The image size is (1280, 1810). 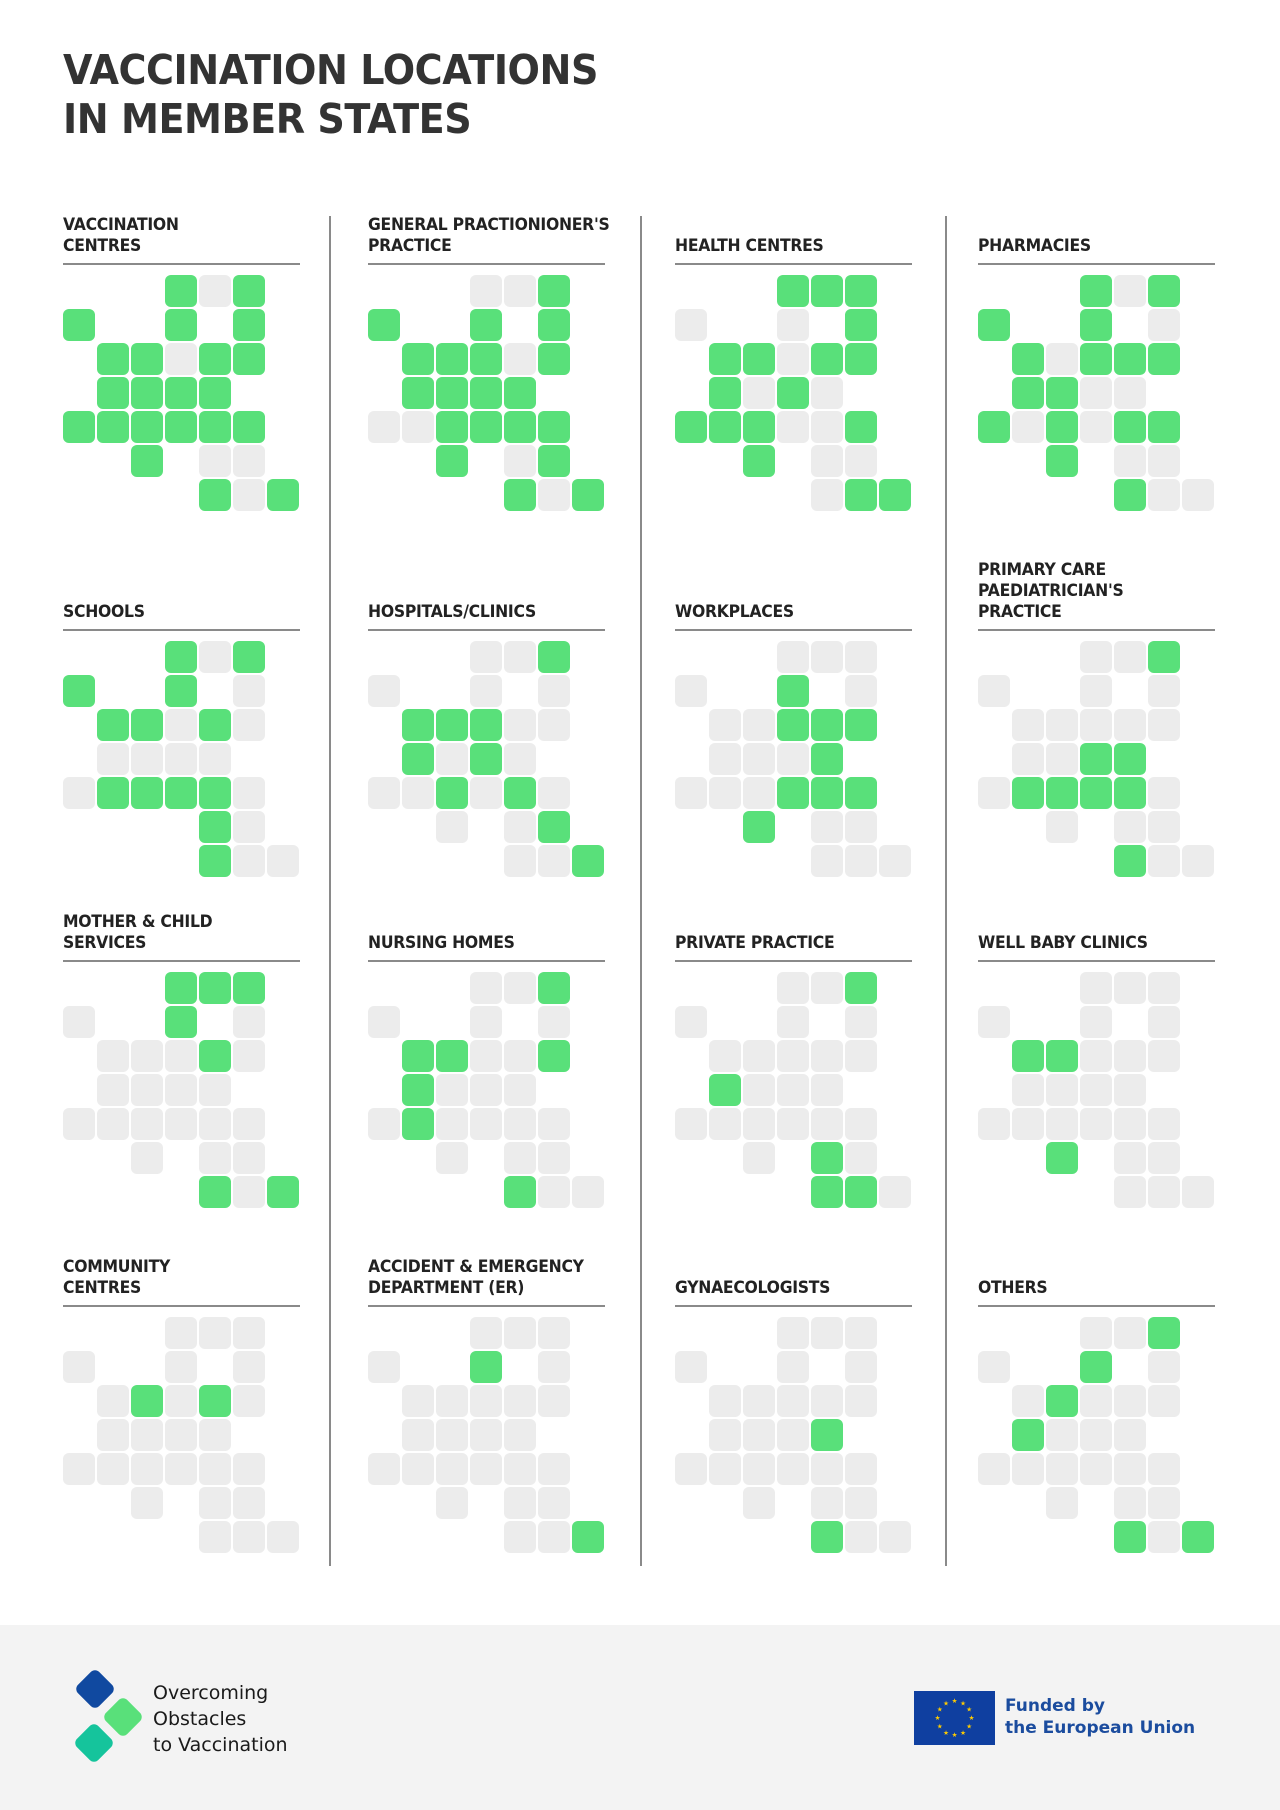 What do you see at coordinates (1098, 917) in the screenshot?
I see `panel-header: WELL BABY CLINICS` at bounding box center [1098, 917].